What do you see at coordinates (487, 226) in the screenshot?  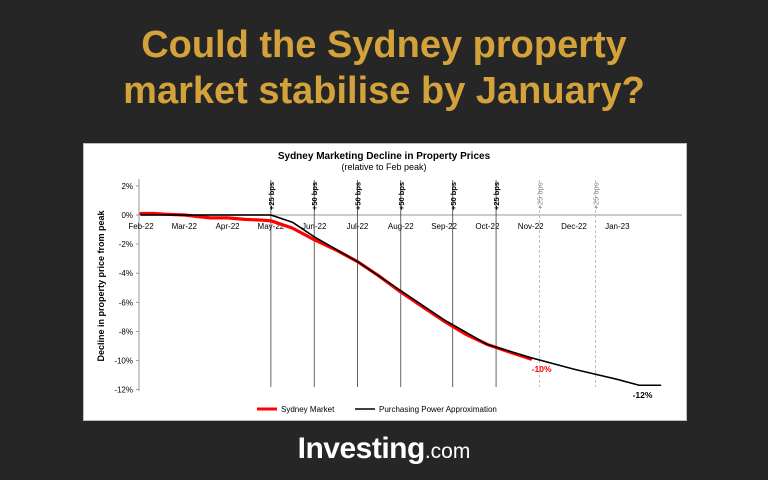 I see `x-tick-label: Oct-22` at bounding box center [487, 226].